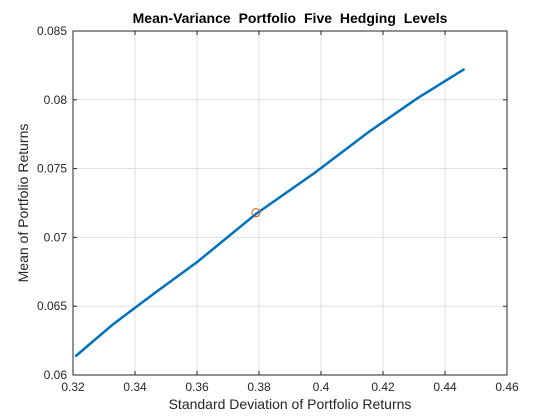  Describe the element at coordinates (321, 387) in the screenshot. I see `x-tick-label: 0.4` at that location.